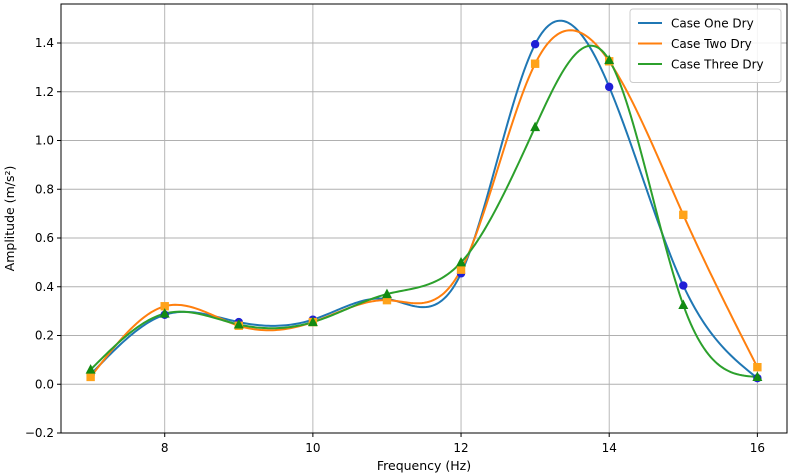  Describe the element at coordinates (757, 448) in the screenshot. I see `x-tick-label: 16` at that location.